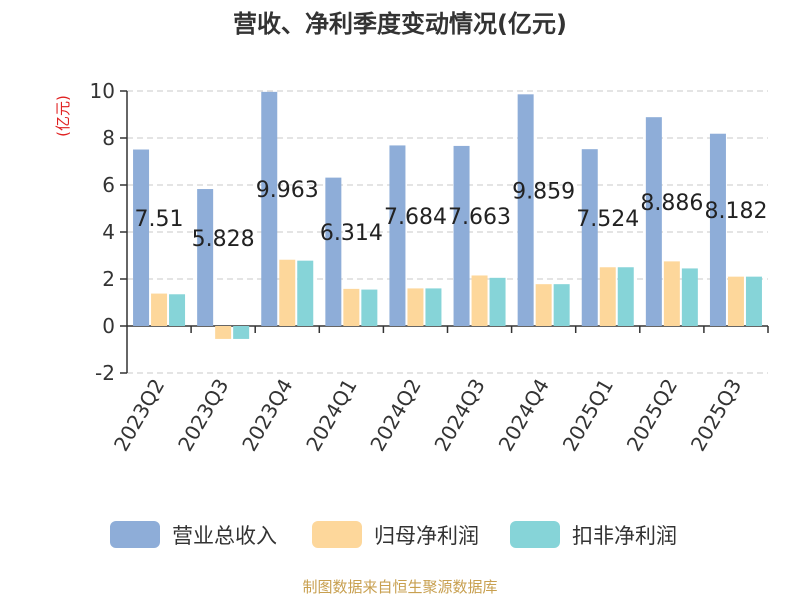 This screenshot has width=800, height=600. What do you see at coordinates (624, 536) in the screenshot?
I see `legend-label: 扣非净利润` at bounding box center [624, 536].